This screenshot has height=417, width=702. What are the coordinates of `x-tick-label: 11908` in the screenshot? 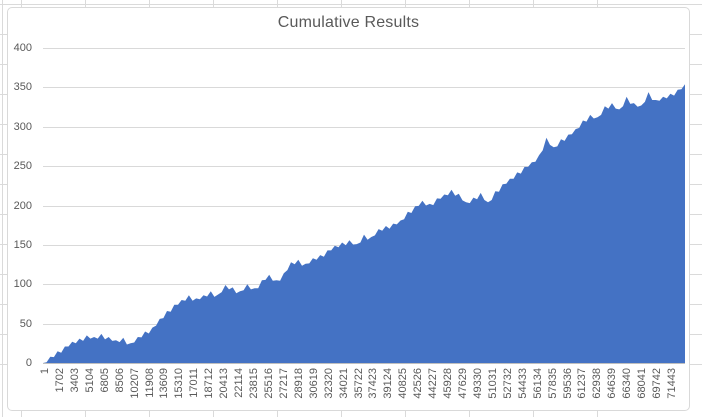 It's located at (149, 383).